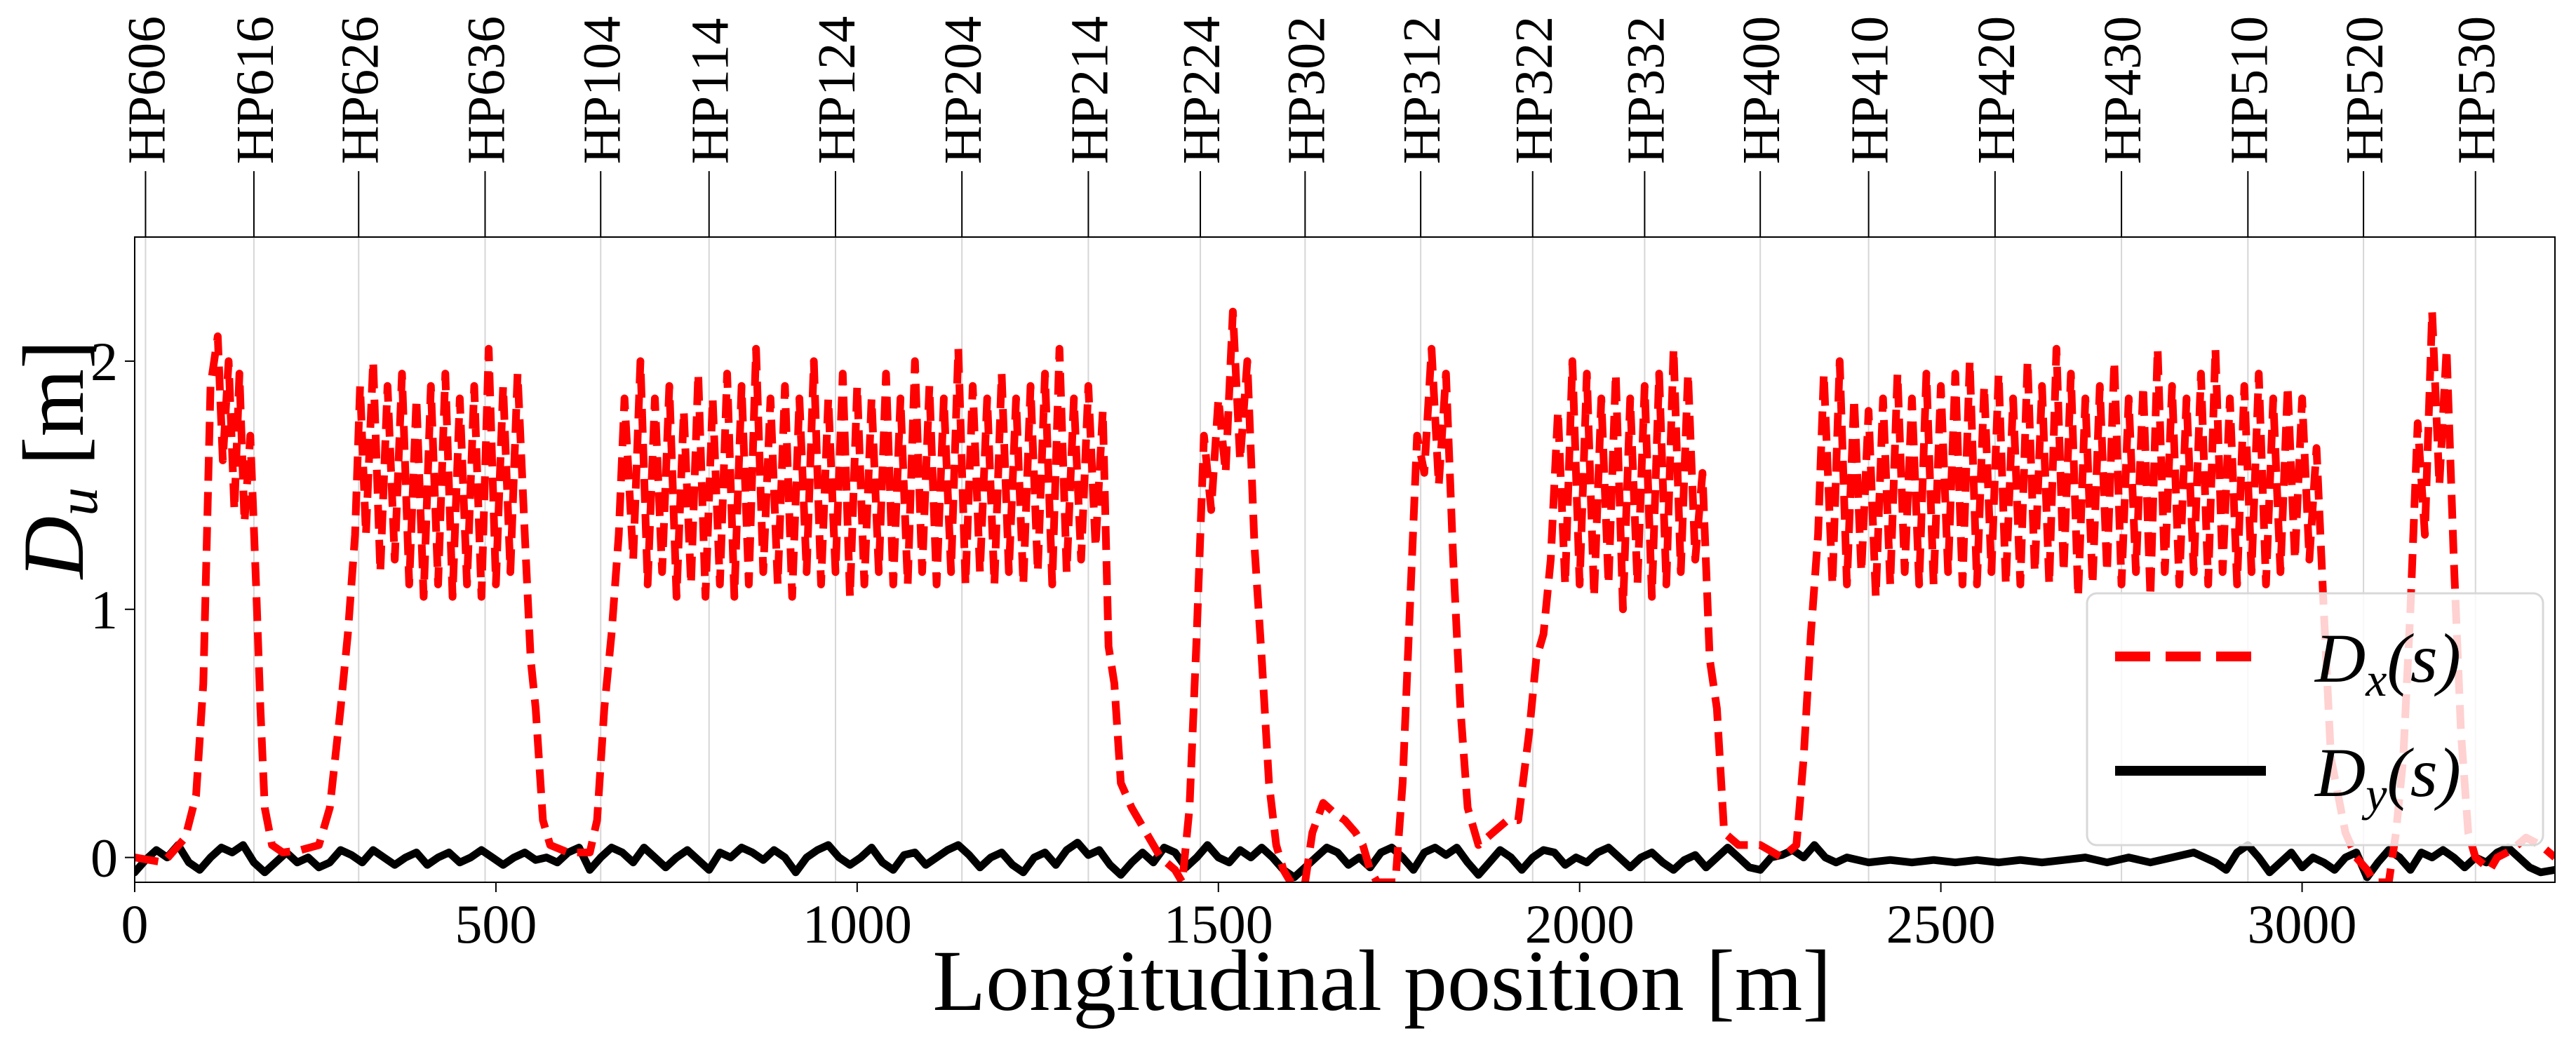  Describe the element at coordinates (255, 90) in the screenshot. I see `top-axis-label: HP616` at that location.